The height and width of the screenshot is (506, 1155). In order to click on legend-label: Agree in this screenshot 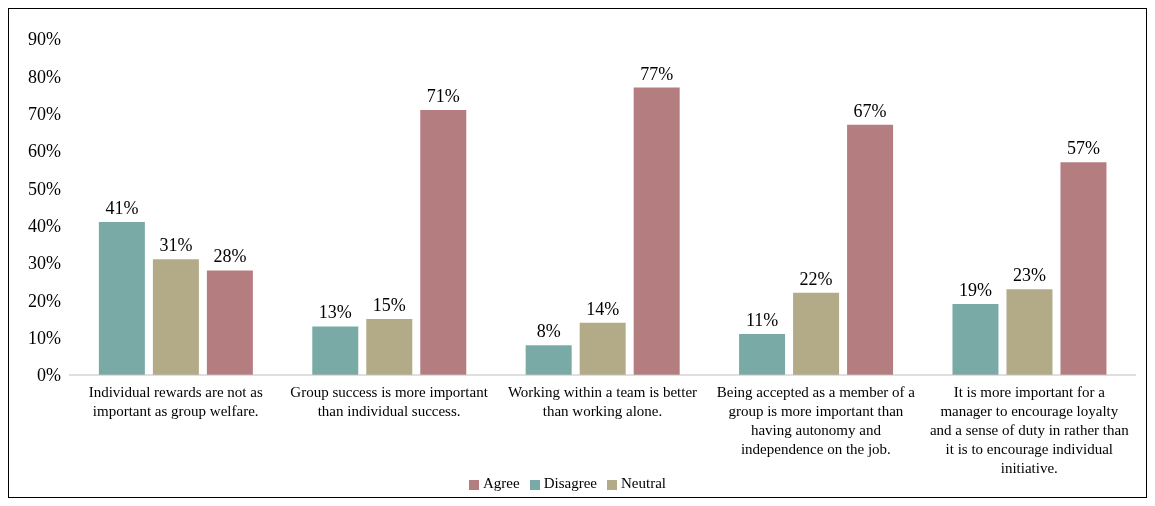, I will do `click(501, 483)`.